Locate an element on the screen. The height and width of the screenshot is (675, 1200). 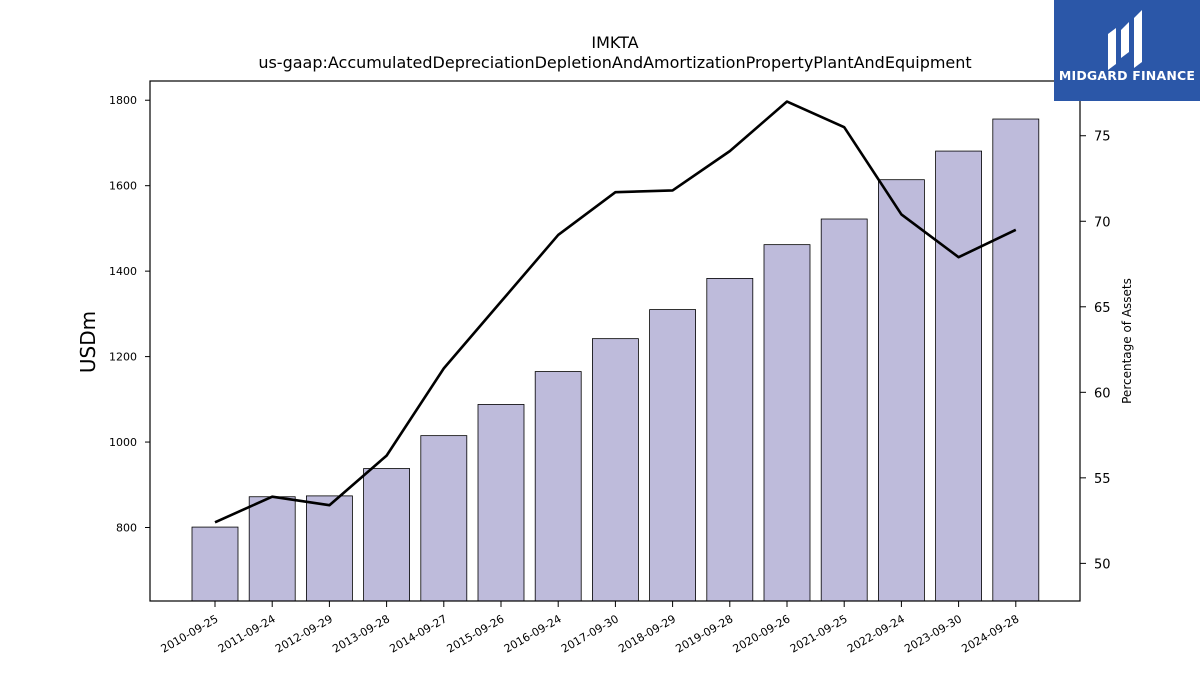
x-tick-label: 2021-09-25 is located at coordinates (819, 633).